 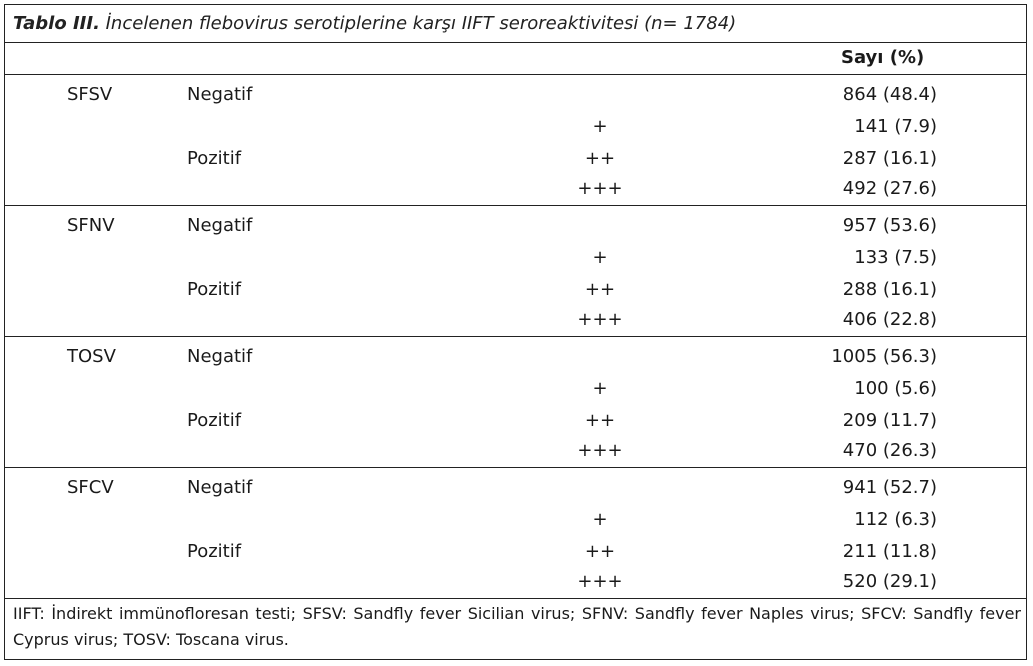 I want to click on serotype-label: SFCV, so click(x=90, y=487).